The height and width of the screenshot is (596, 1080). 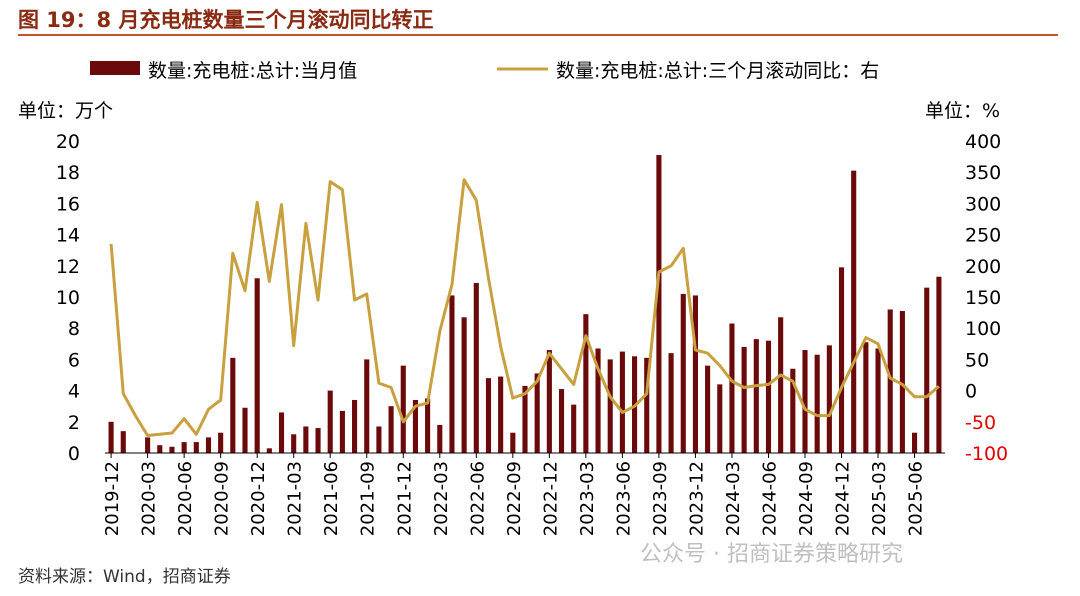 I want to click on right-tick-label: 0, so click(x=971, y=392).